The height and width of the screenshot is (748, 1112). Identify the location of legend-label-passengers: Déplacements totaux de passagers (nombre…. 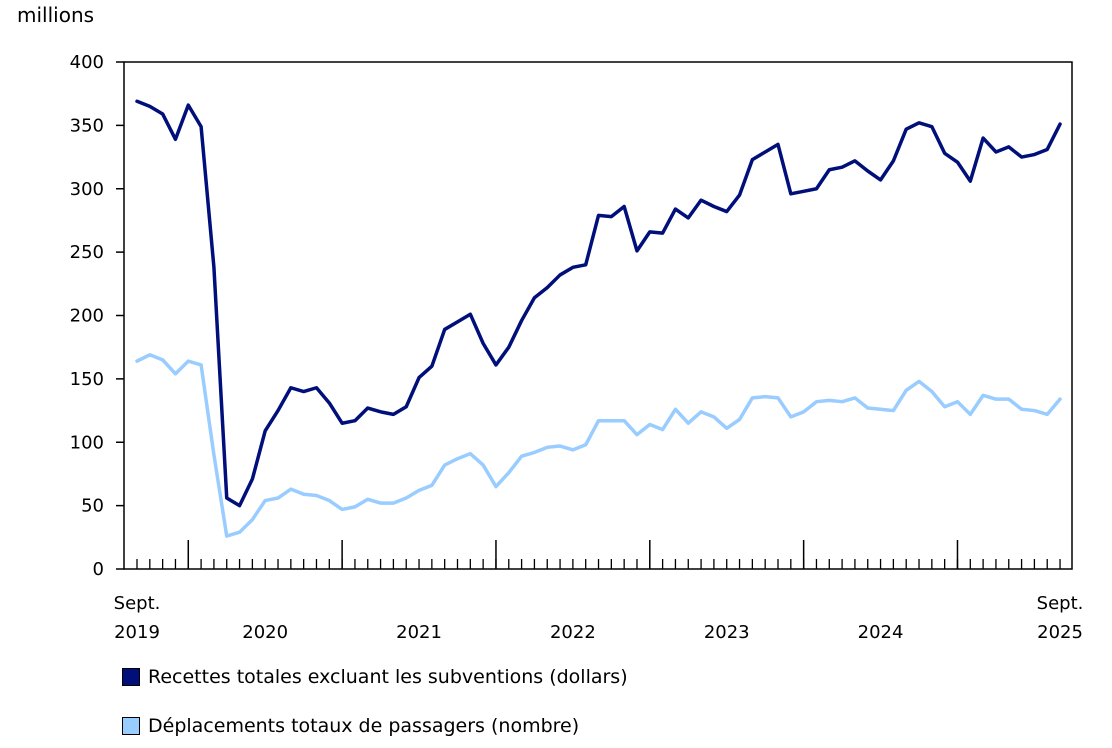
(364, 726).